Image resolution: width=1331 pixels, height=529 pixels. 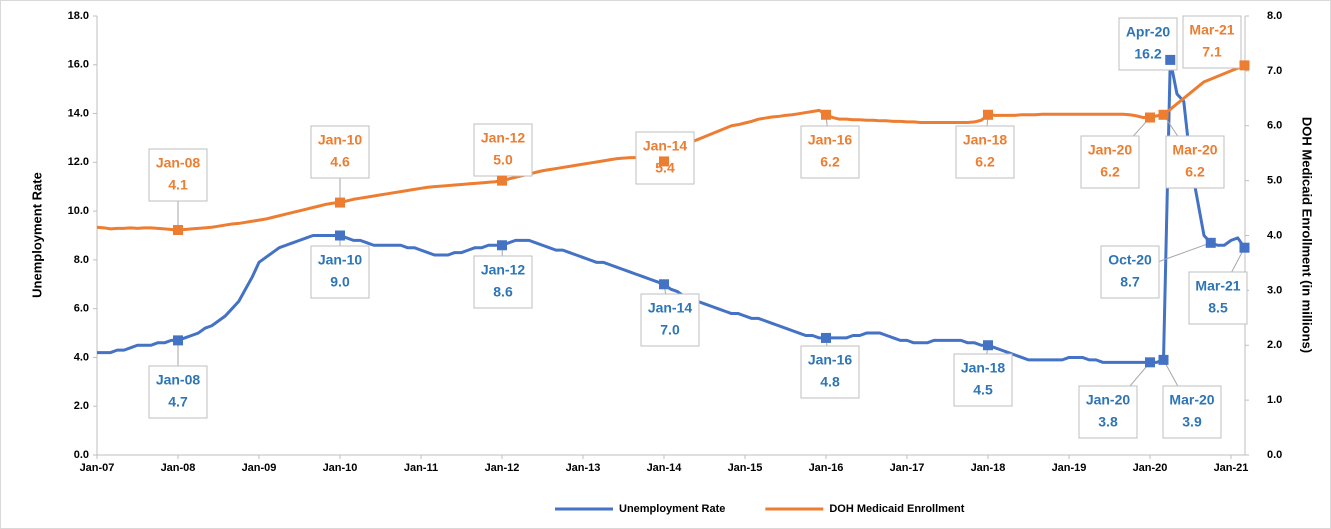 I want to click on x-tick-label: Jan-21, so click(x=1231, y=468).